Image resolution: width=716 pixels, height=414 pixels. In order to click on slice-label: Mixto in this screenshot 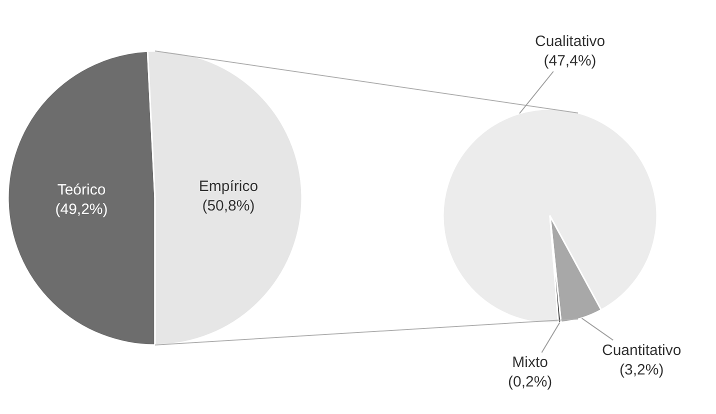, I will do `click(530, 362)`.